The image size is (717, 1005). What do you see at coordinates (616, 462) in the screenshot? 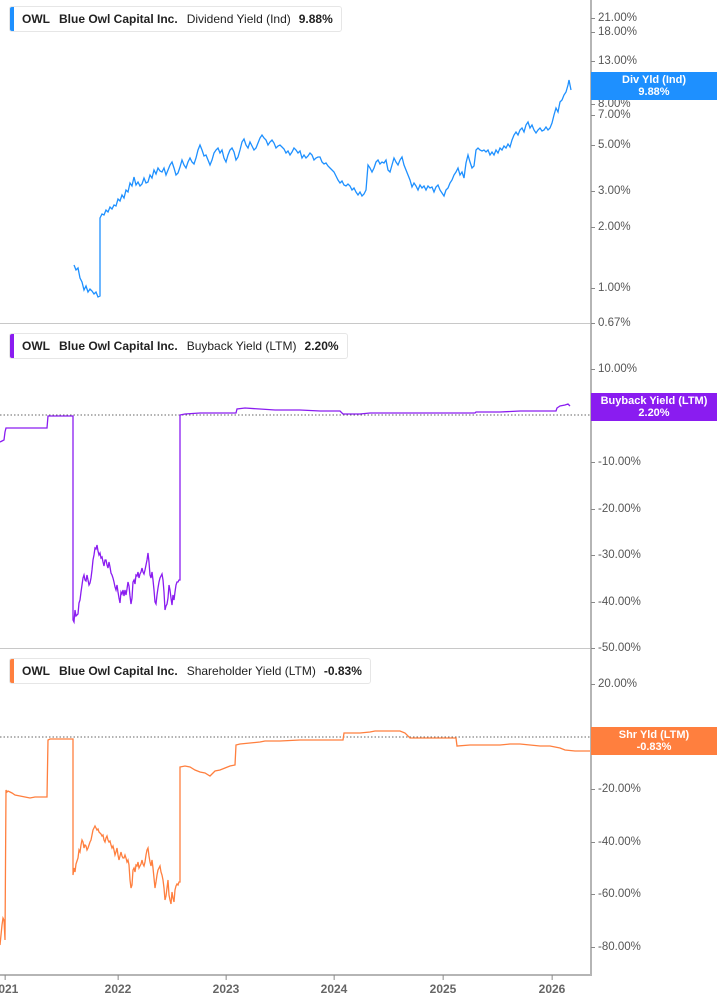
I see `y-tick: -10.00%` at bounding box center [616, 462].